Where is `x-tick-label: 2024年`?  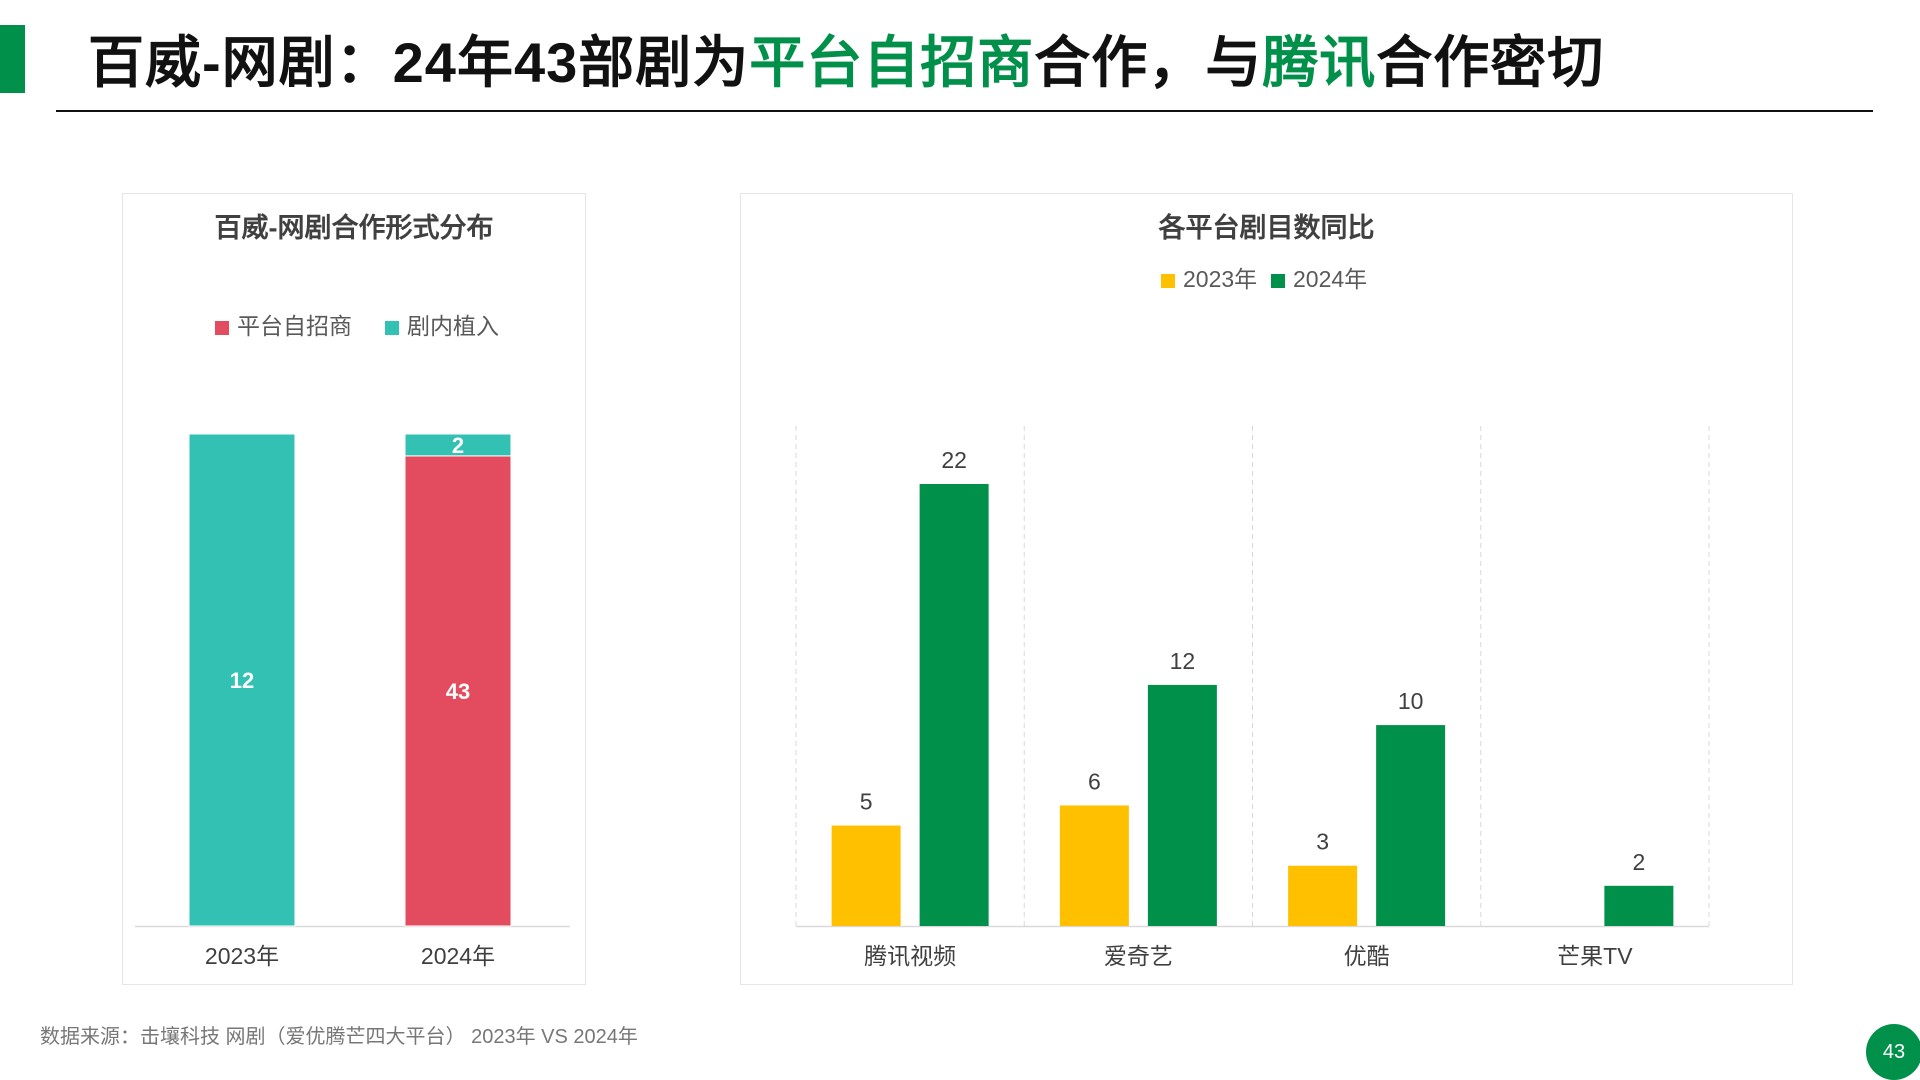
x-tick-label: 2024年 is located at coordinates (458, 956).